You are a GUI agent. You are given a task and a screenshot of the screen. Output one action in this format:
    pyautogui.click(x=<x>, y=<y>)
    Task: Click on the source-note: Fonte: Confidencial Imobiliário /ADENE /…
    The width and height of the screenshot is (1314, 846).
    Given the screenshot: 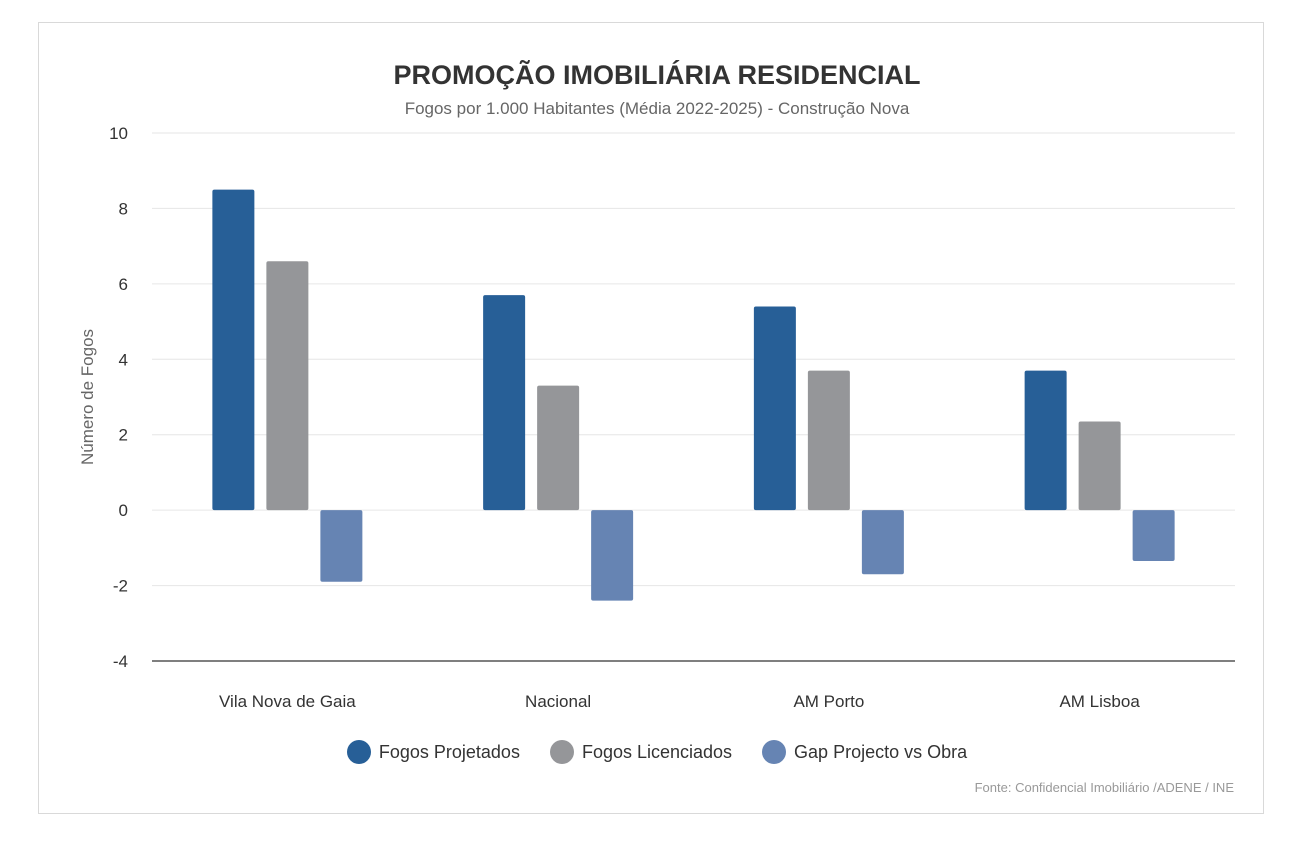 What is the action you would take?
    pyautogui.click(x=1104, y=787)
    